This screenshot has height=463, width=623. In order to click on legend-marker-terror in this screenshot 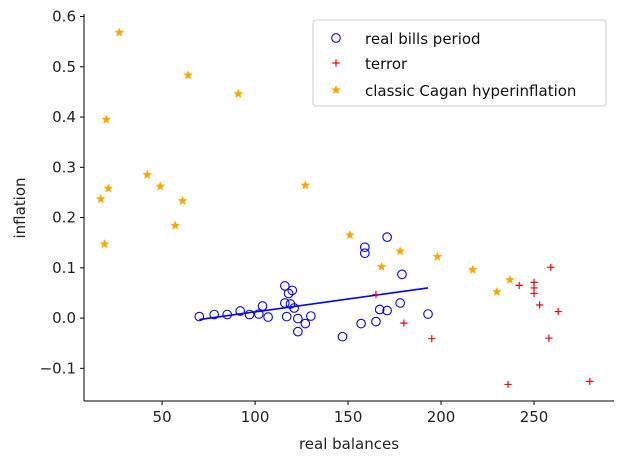, I will do `click(336, 63)`.